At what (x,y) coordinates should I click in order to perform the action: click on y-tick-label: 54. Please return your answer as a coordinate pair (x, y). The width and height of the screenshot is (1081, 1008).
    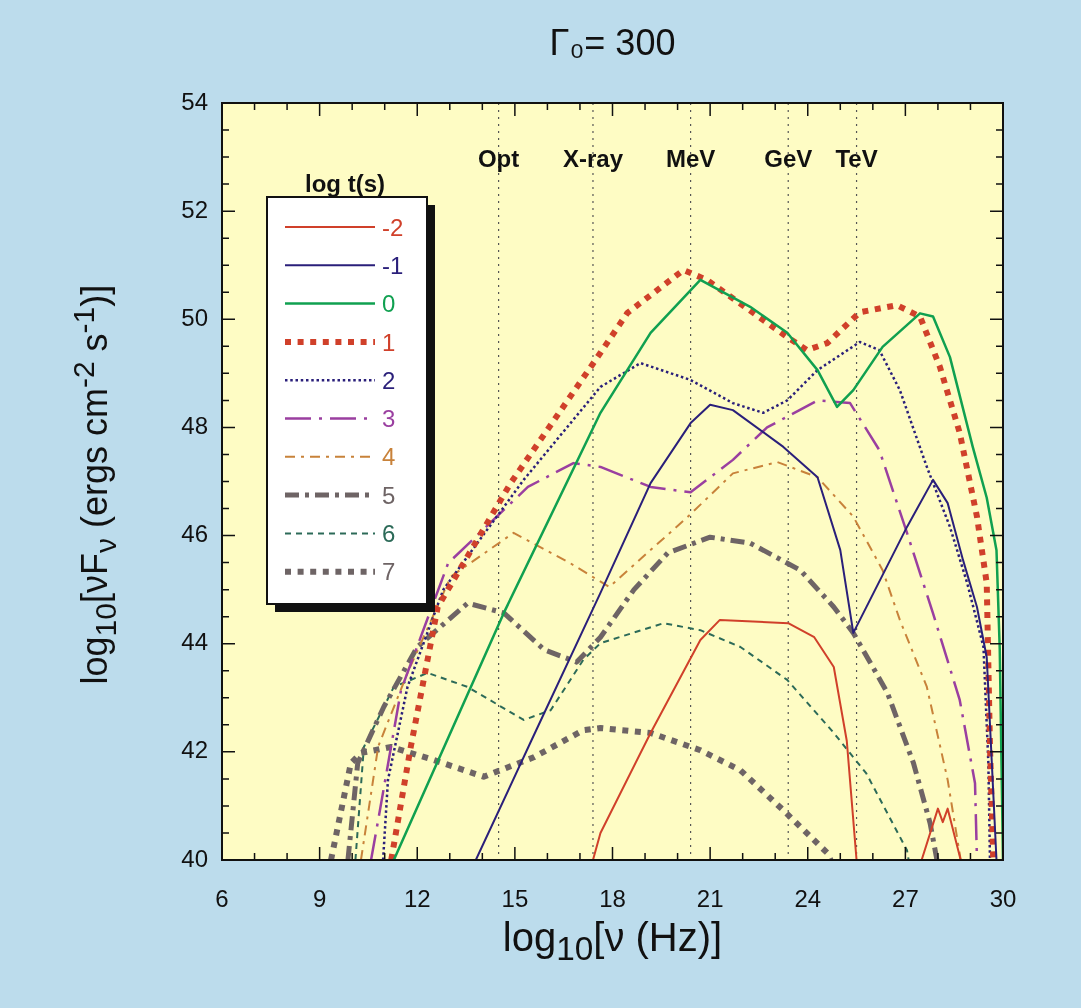
    Looking at the image, I should click on (194, 101).